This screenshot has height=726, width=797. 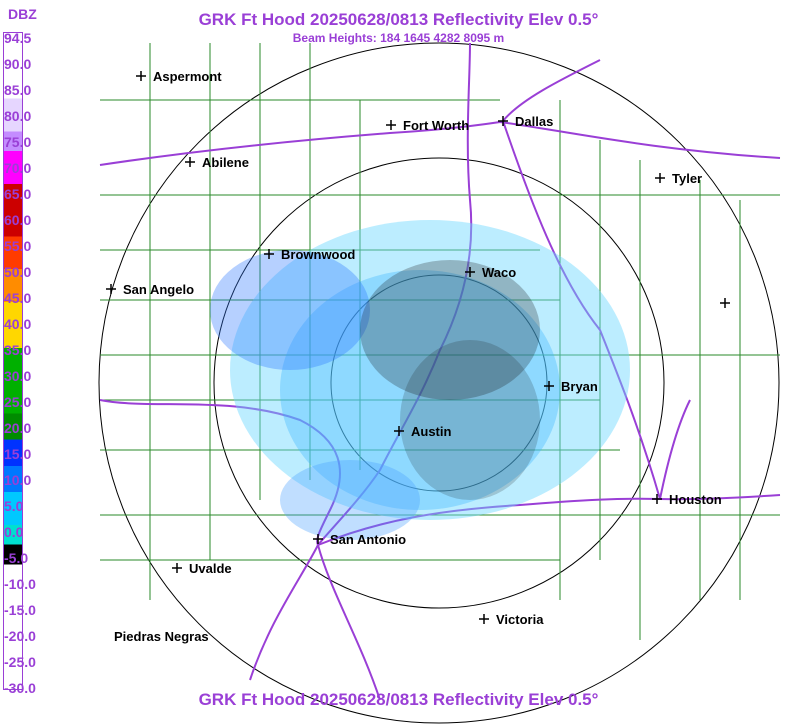 What do you see at coordinates (18, 168) in the screenshot?
I see `legend-label: 70.0` at bounding box center [18, 168].